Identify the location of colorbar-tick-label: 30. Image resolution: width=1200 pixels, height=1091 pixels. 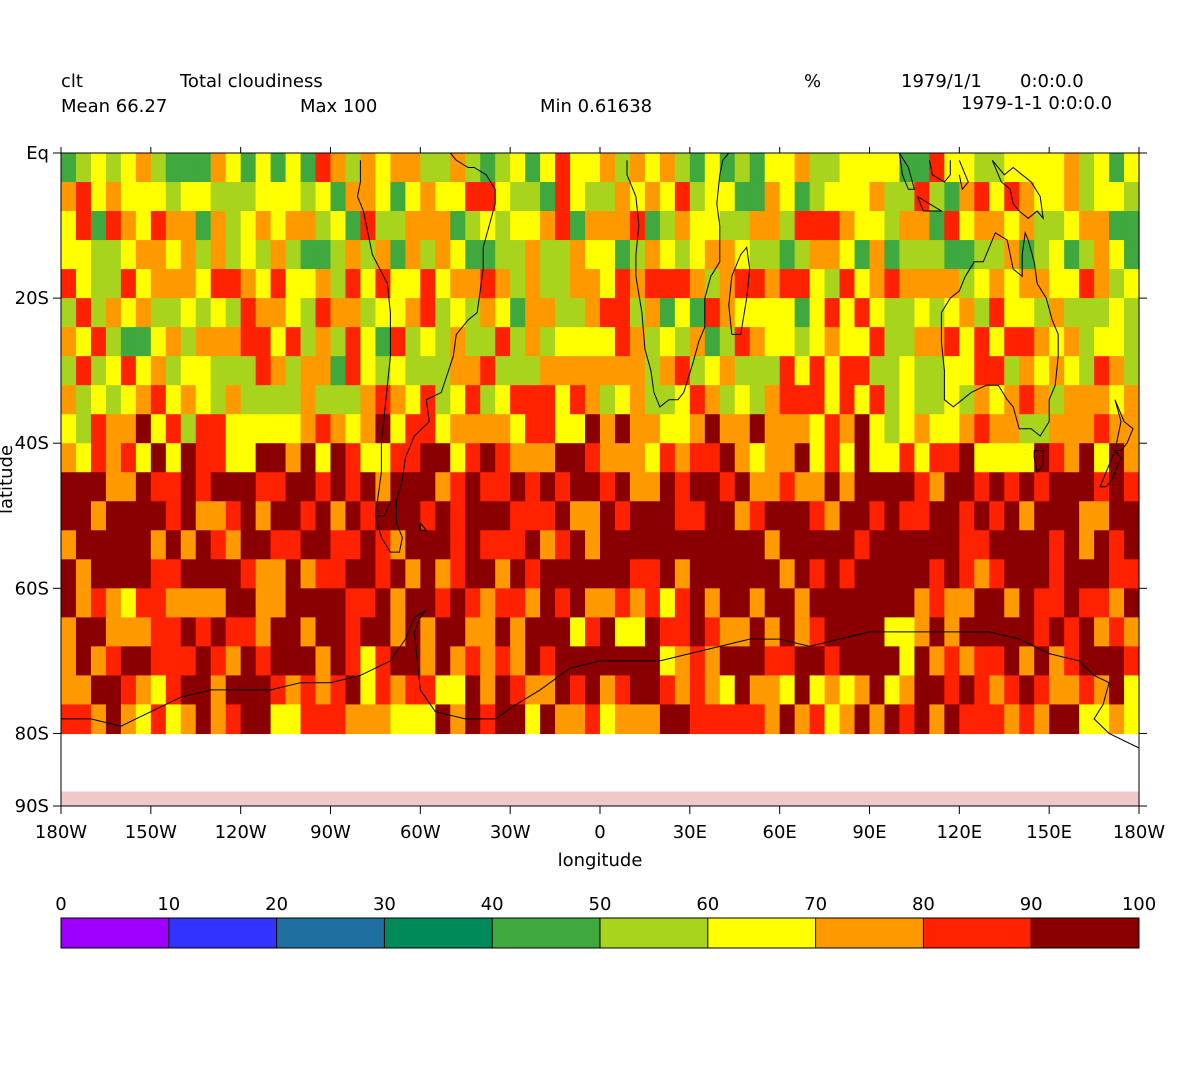
(384, 904).